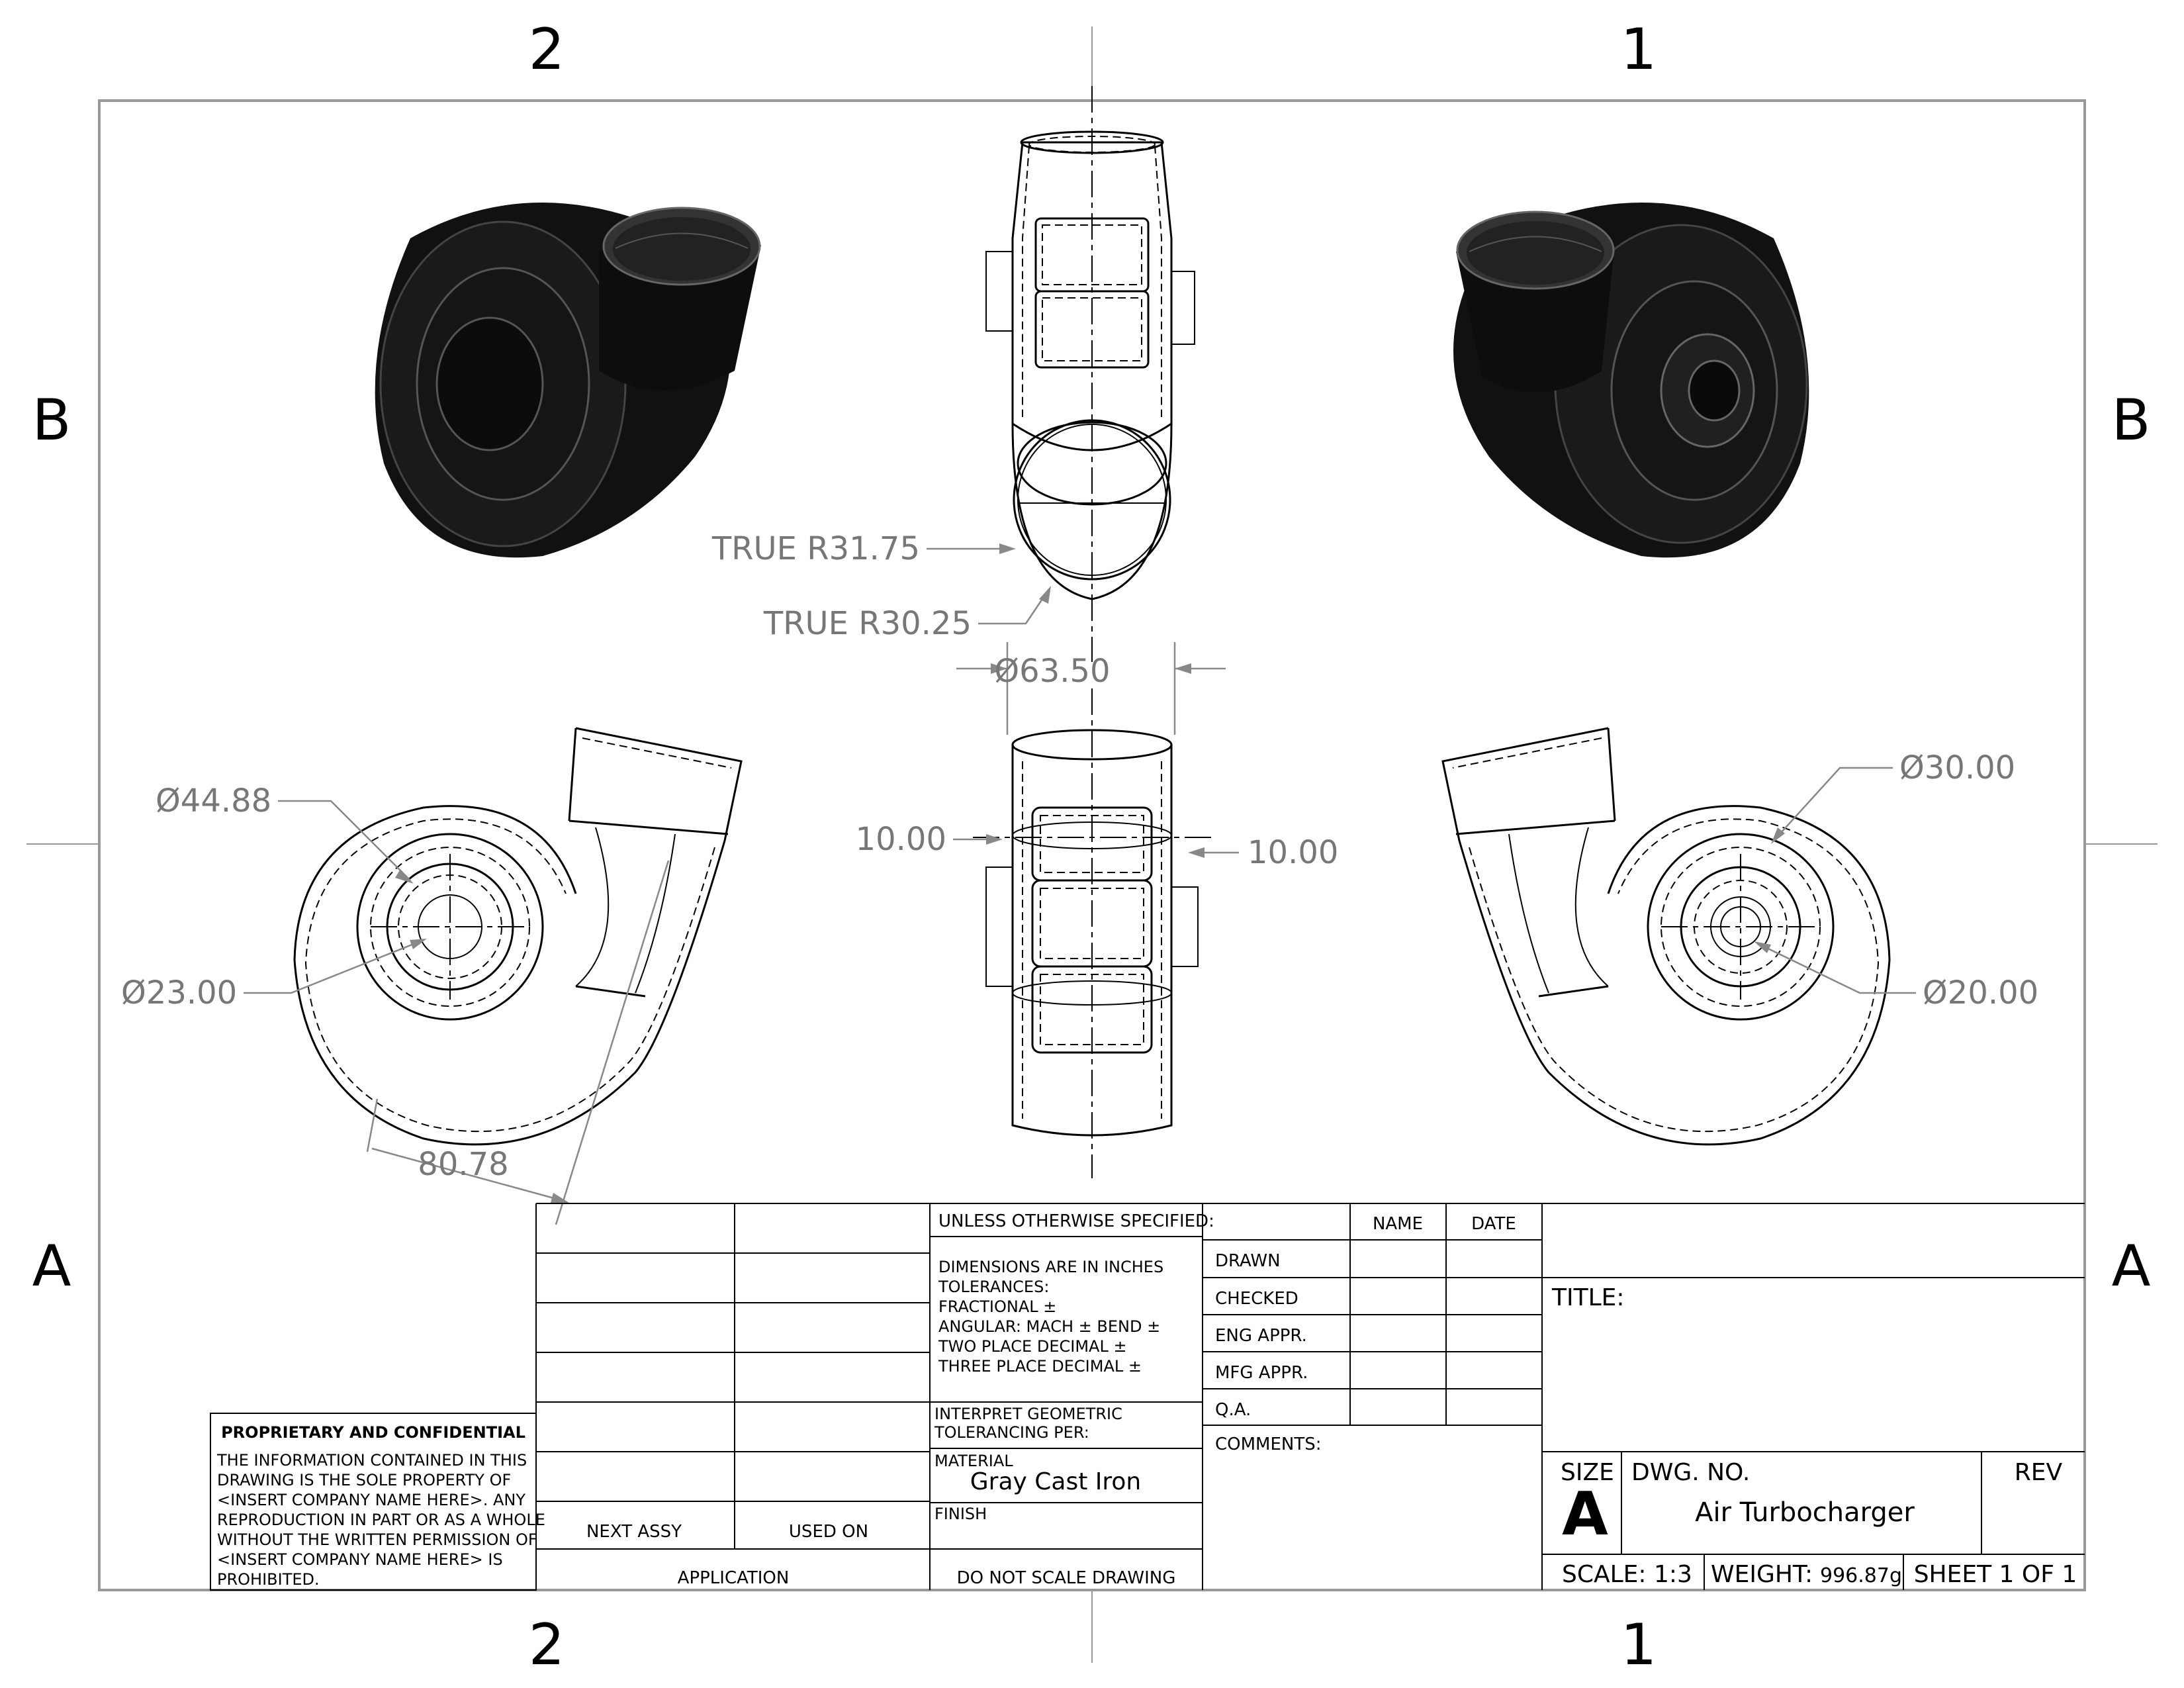 This screenshot has height=1688, width=2184. I want to click on row-eng-appr: ENG APPR., so click(1261, 1336).